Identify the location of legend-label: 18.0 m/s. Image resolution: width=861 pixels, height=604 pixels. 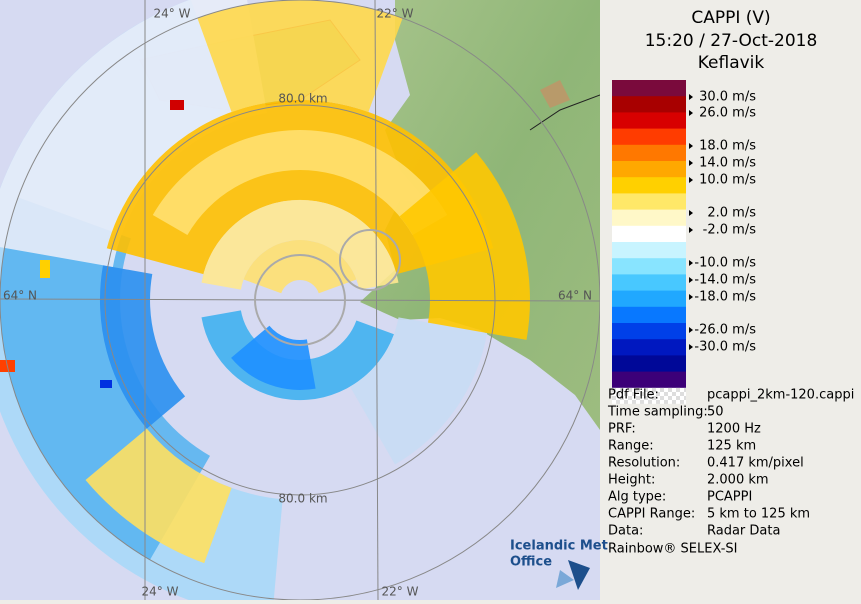
(727, 146).